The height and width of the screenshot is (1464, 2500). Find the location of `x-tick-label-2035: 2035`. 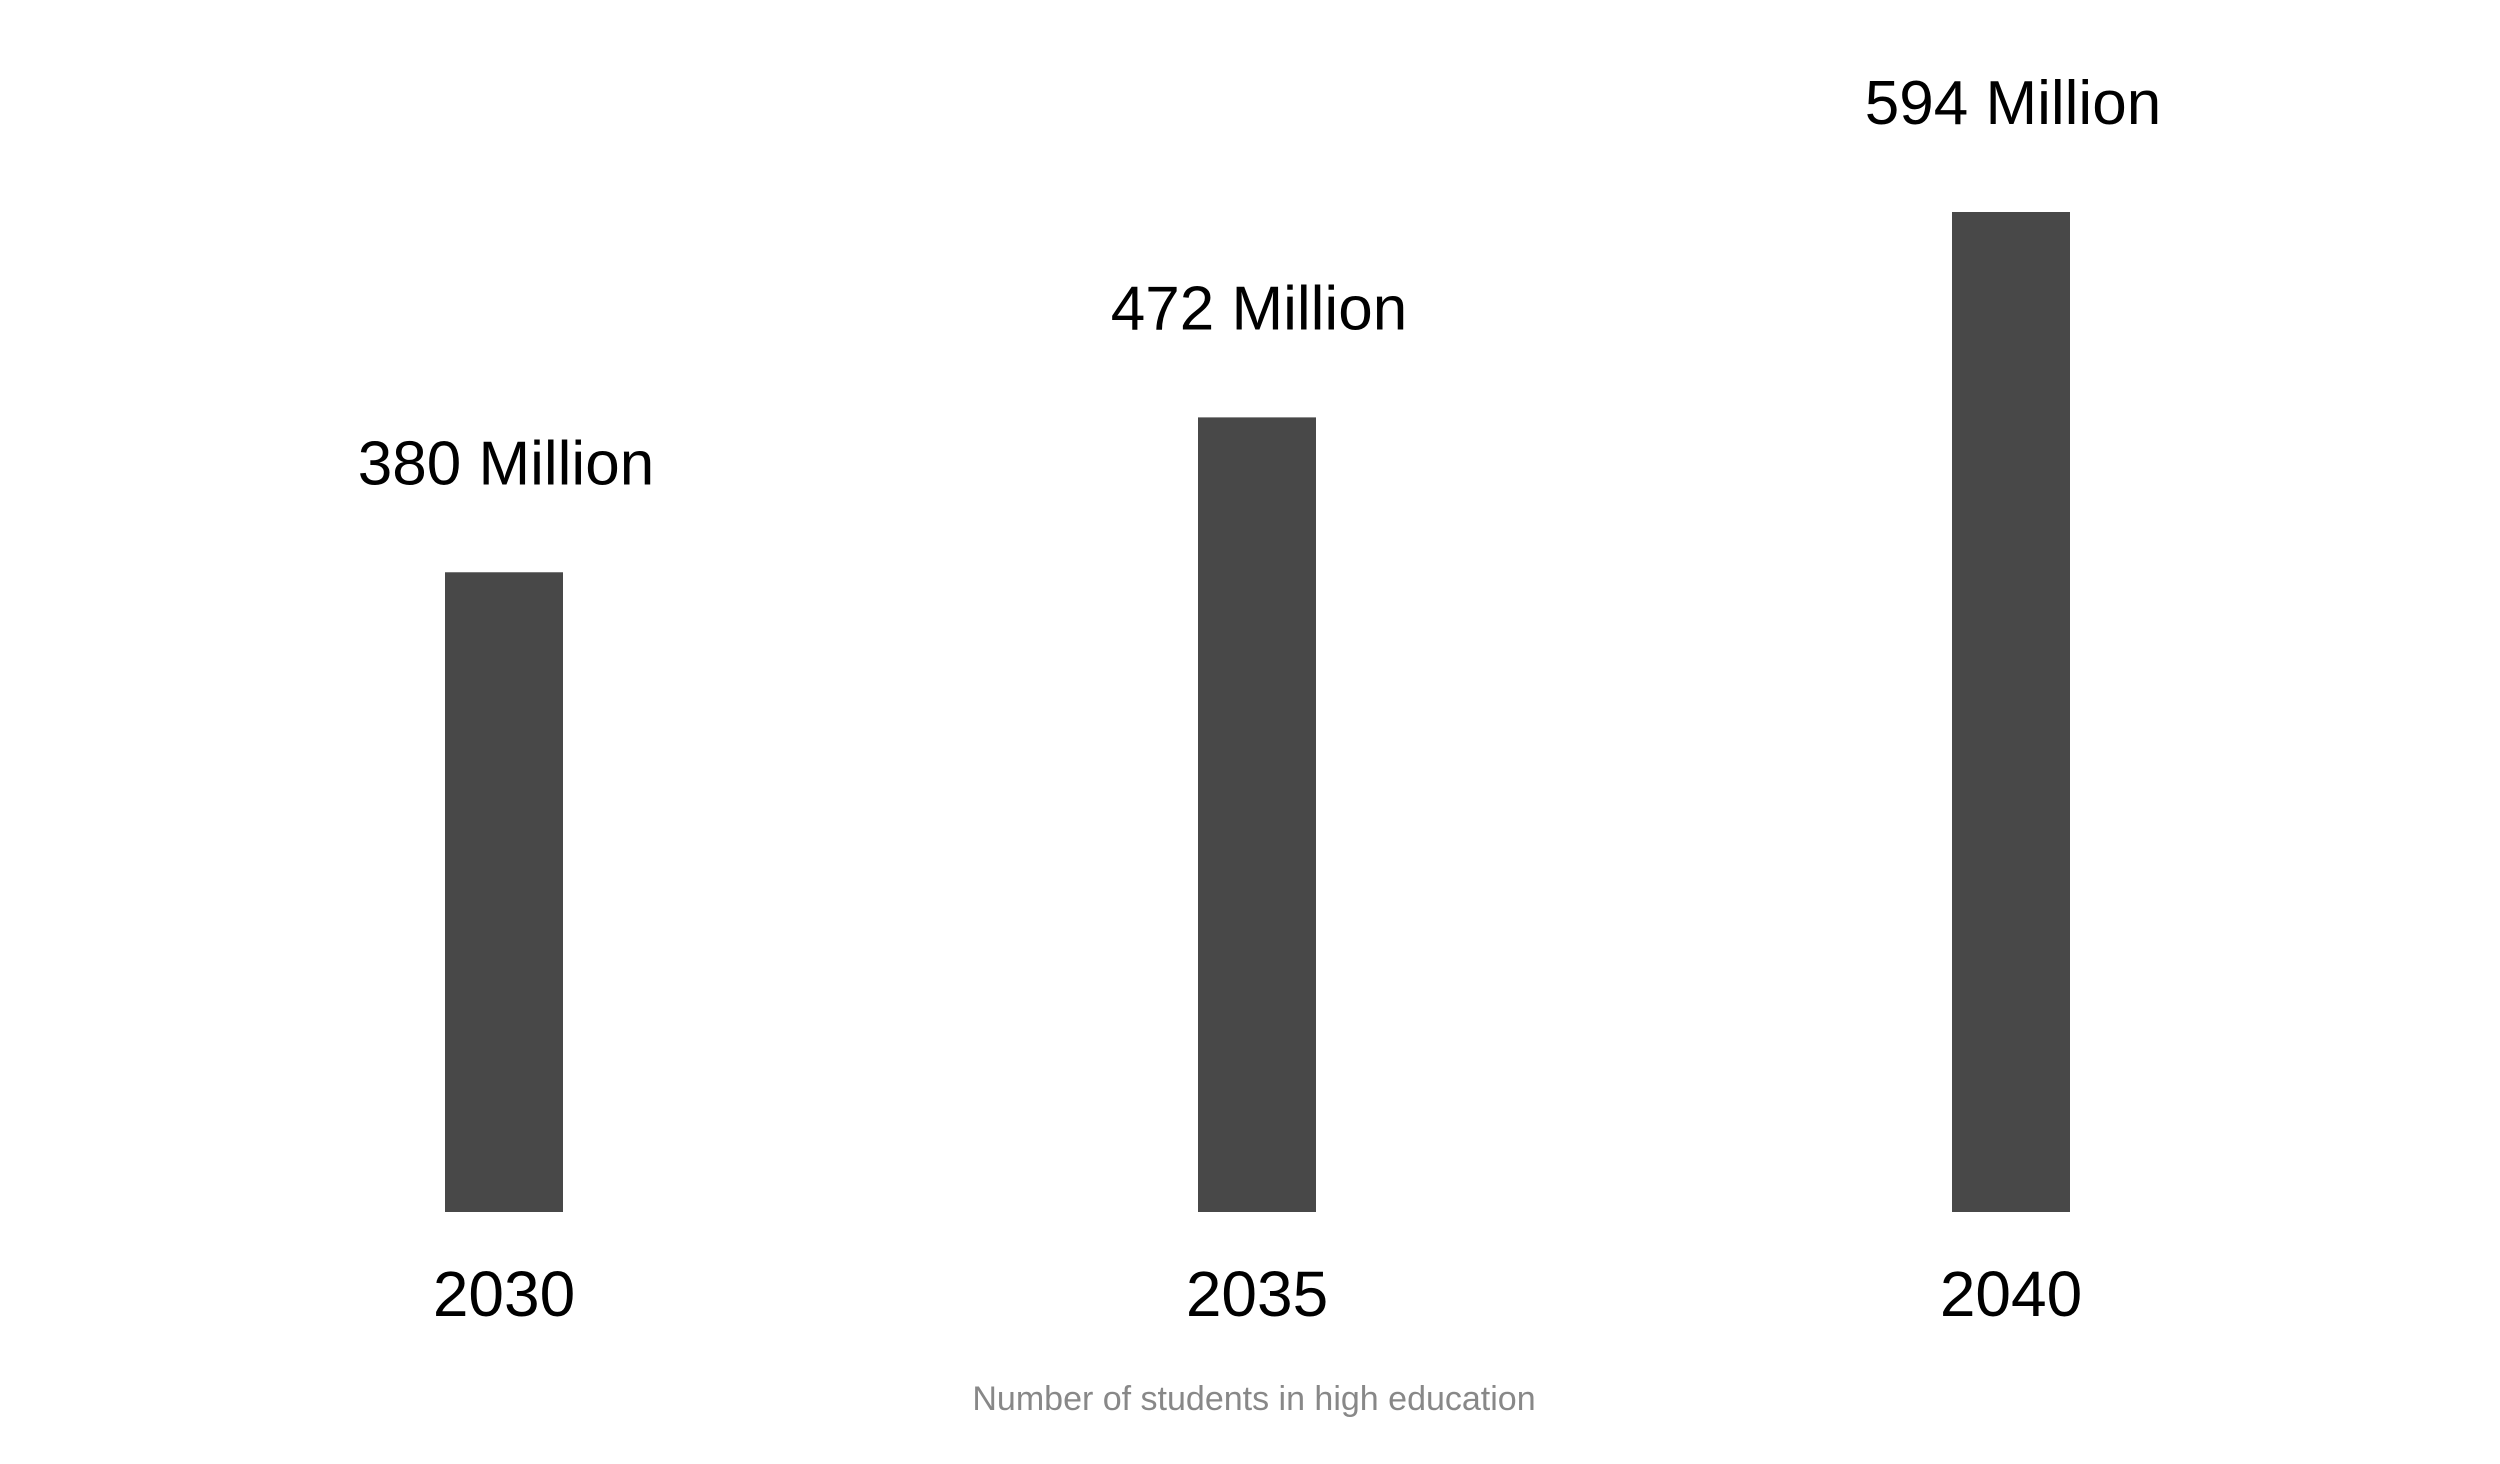

x-tick-label-2035: 2035 is located at coordinates (1257, 1294).